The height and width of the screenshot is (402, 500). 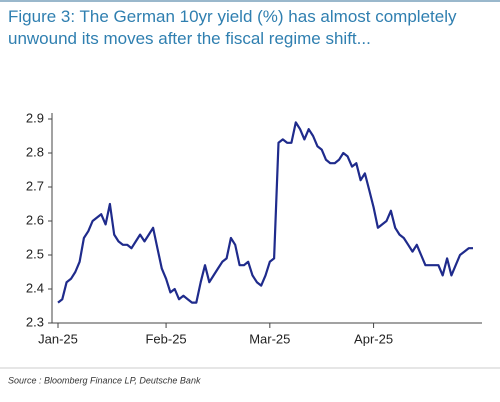 I want to click on y-tick-label: 2.3, so click(x=35, y=321).